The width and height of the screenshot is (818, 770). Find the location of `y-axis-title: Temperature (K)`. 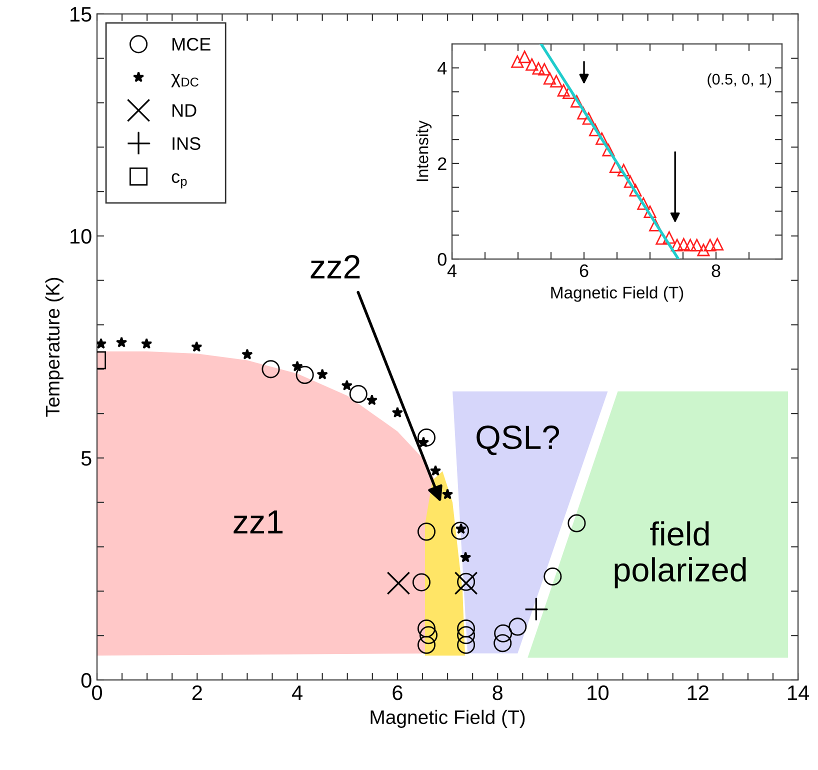

y-axis-title: Temperature (K) is located at coordinates (54, 347).